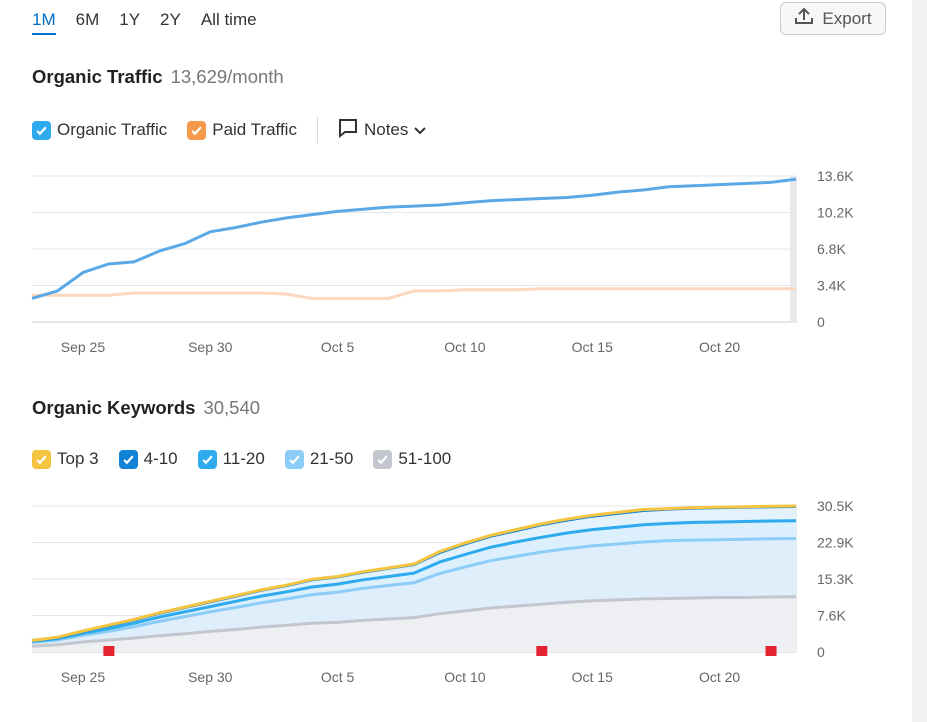 The image size is (927, 722). I want to click on y-tick-label: 10.2K, so click(835, 213).